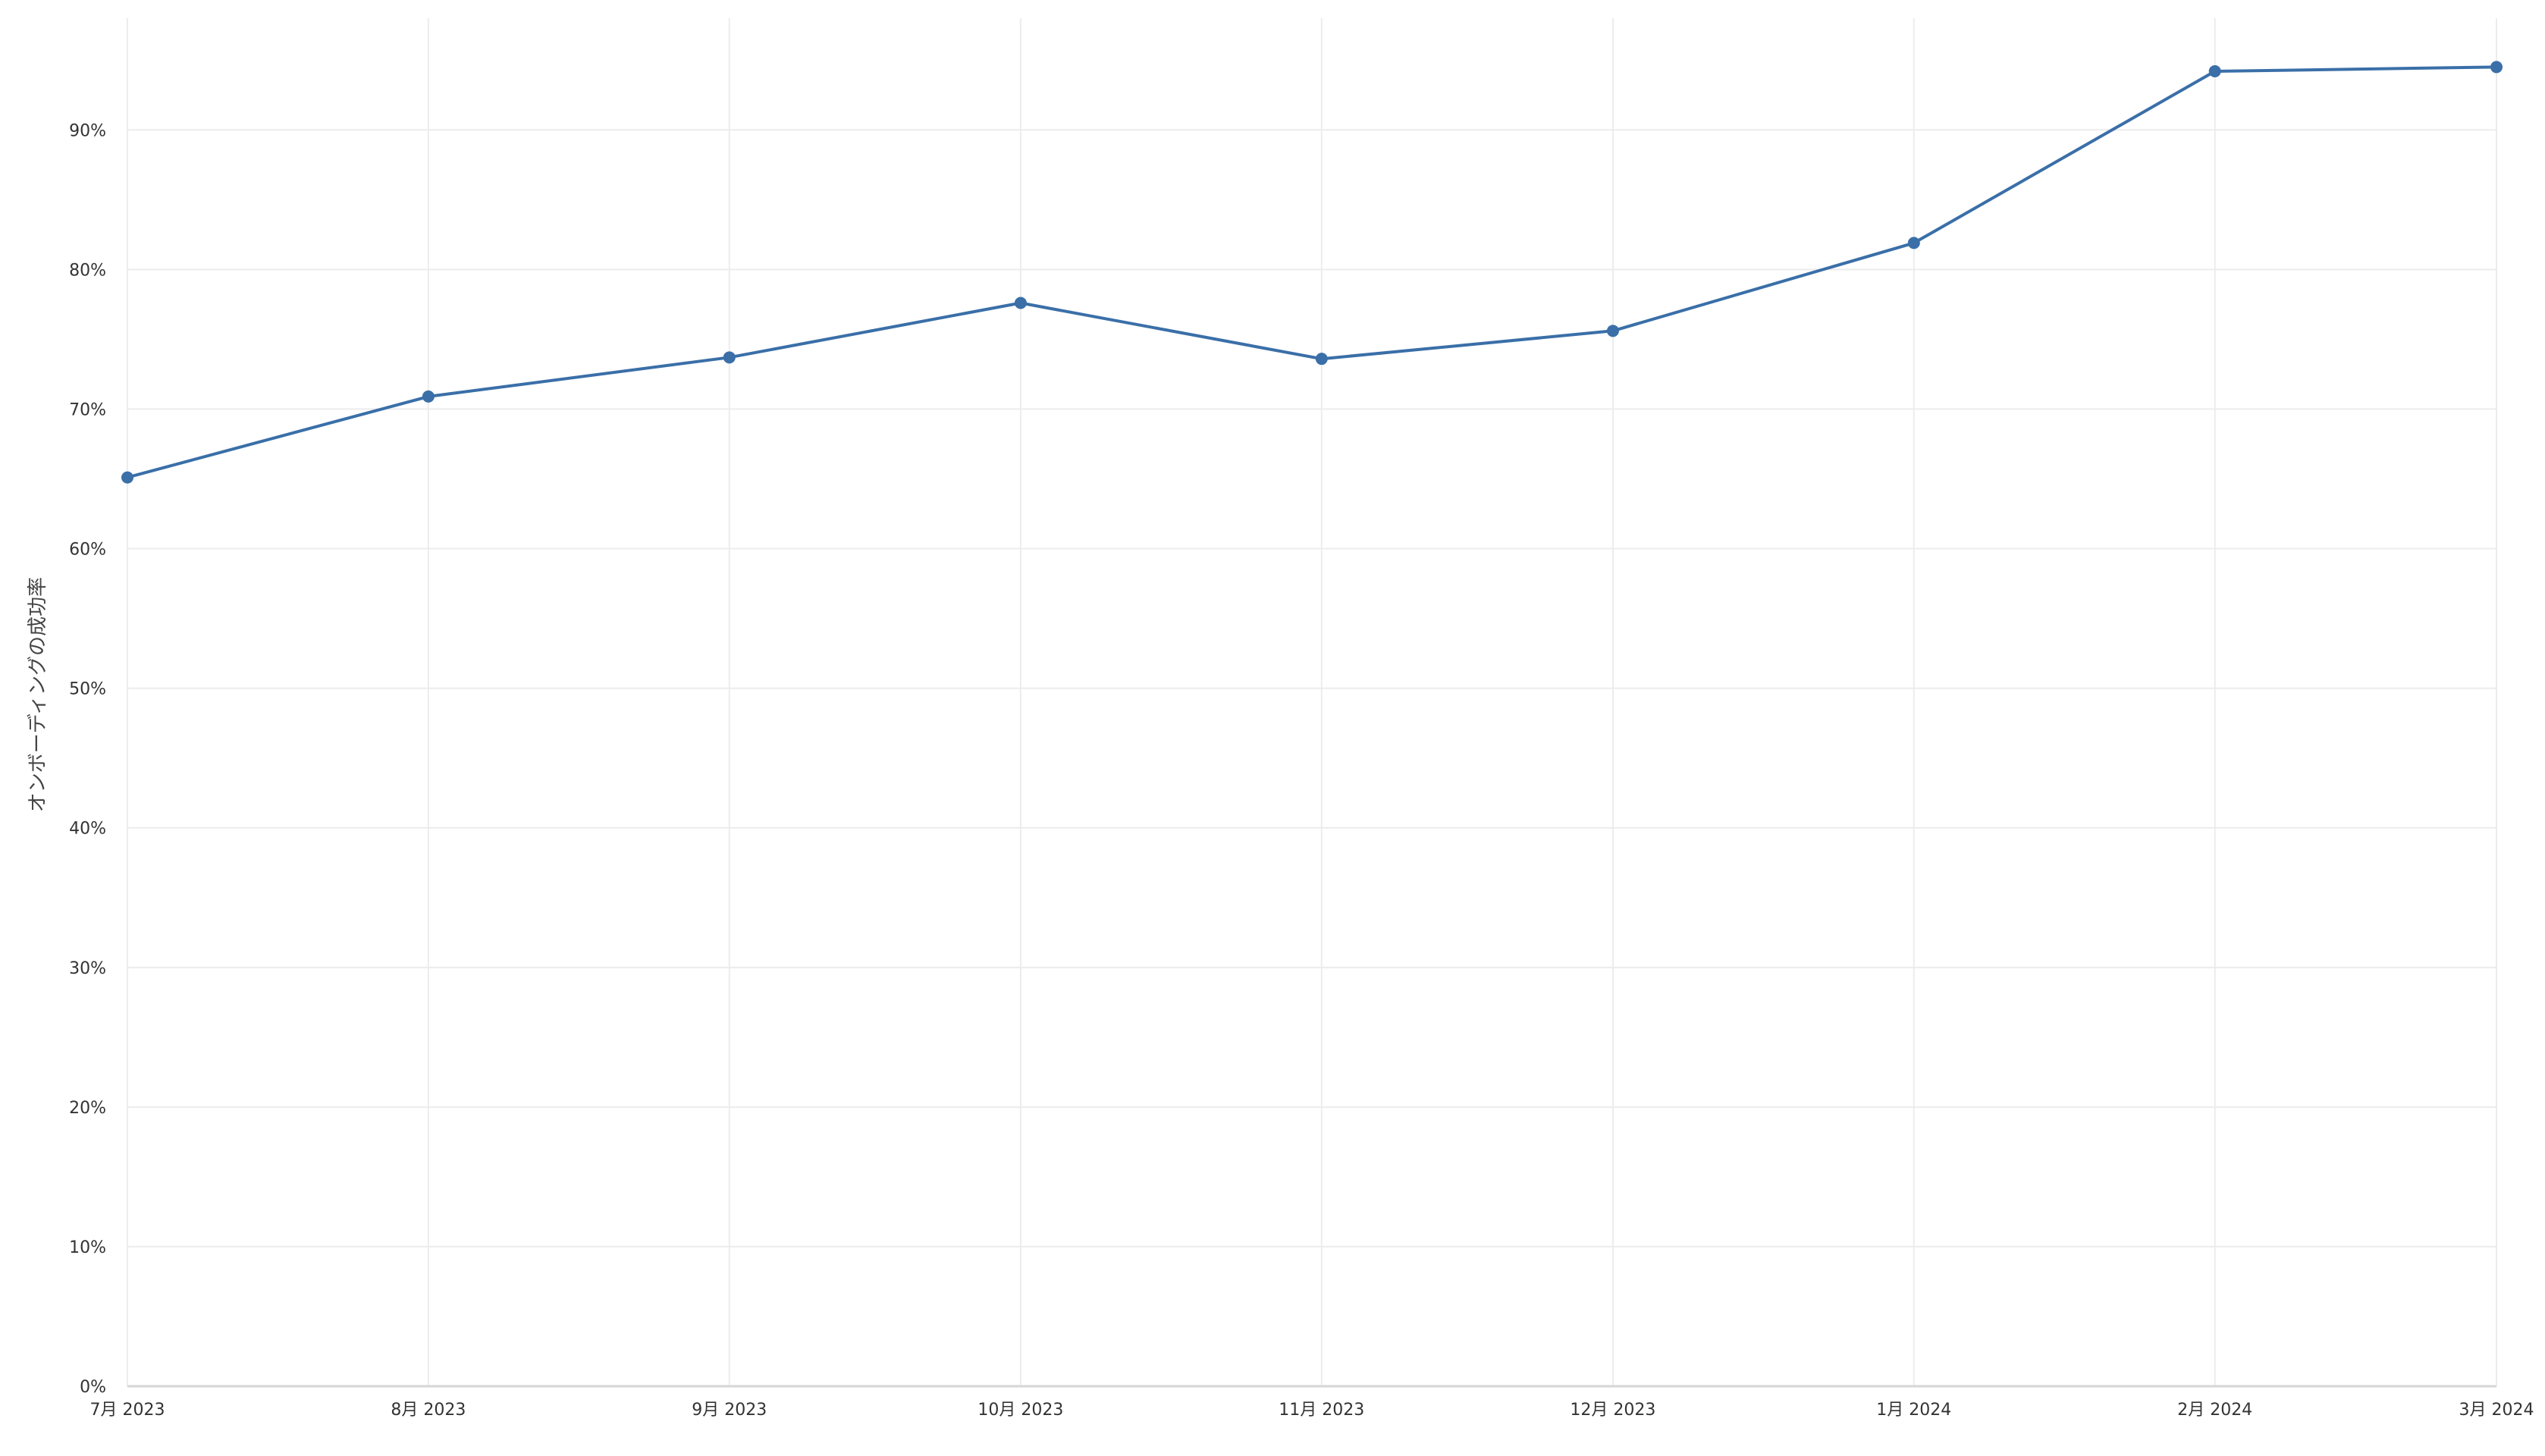 This screenshot has height=1456, width=2545. What do you see at coordinates (87, 409) in the screenshot?
I see `y-tick-label: 70%` at bounding box center [87, 409].